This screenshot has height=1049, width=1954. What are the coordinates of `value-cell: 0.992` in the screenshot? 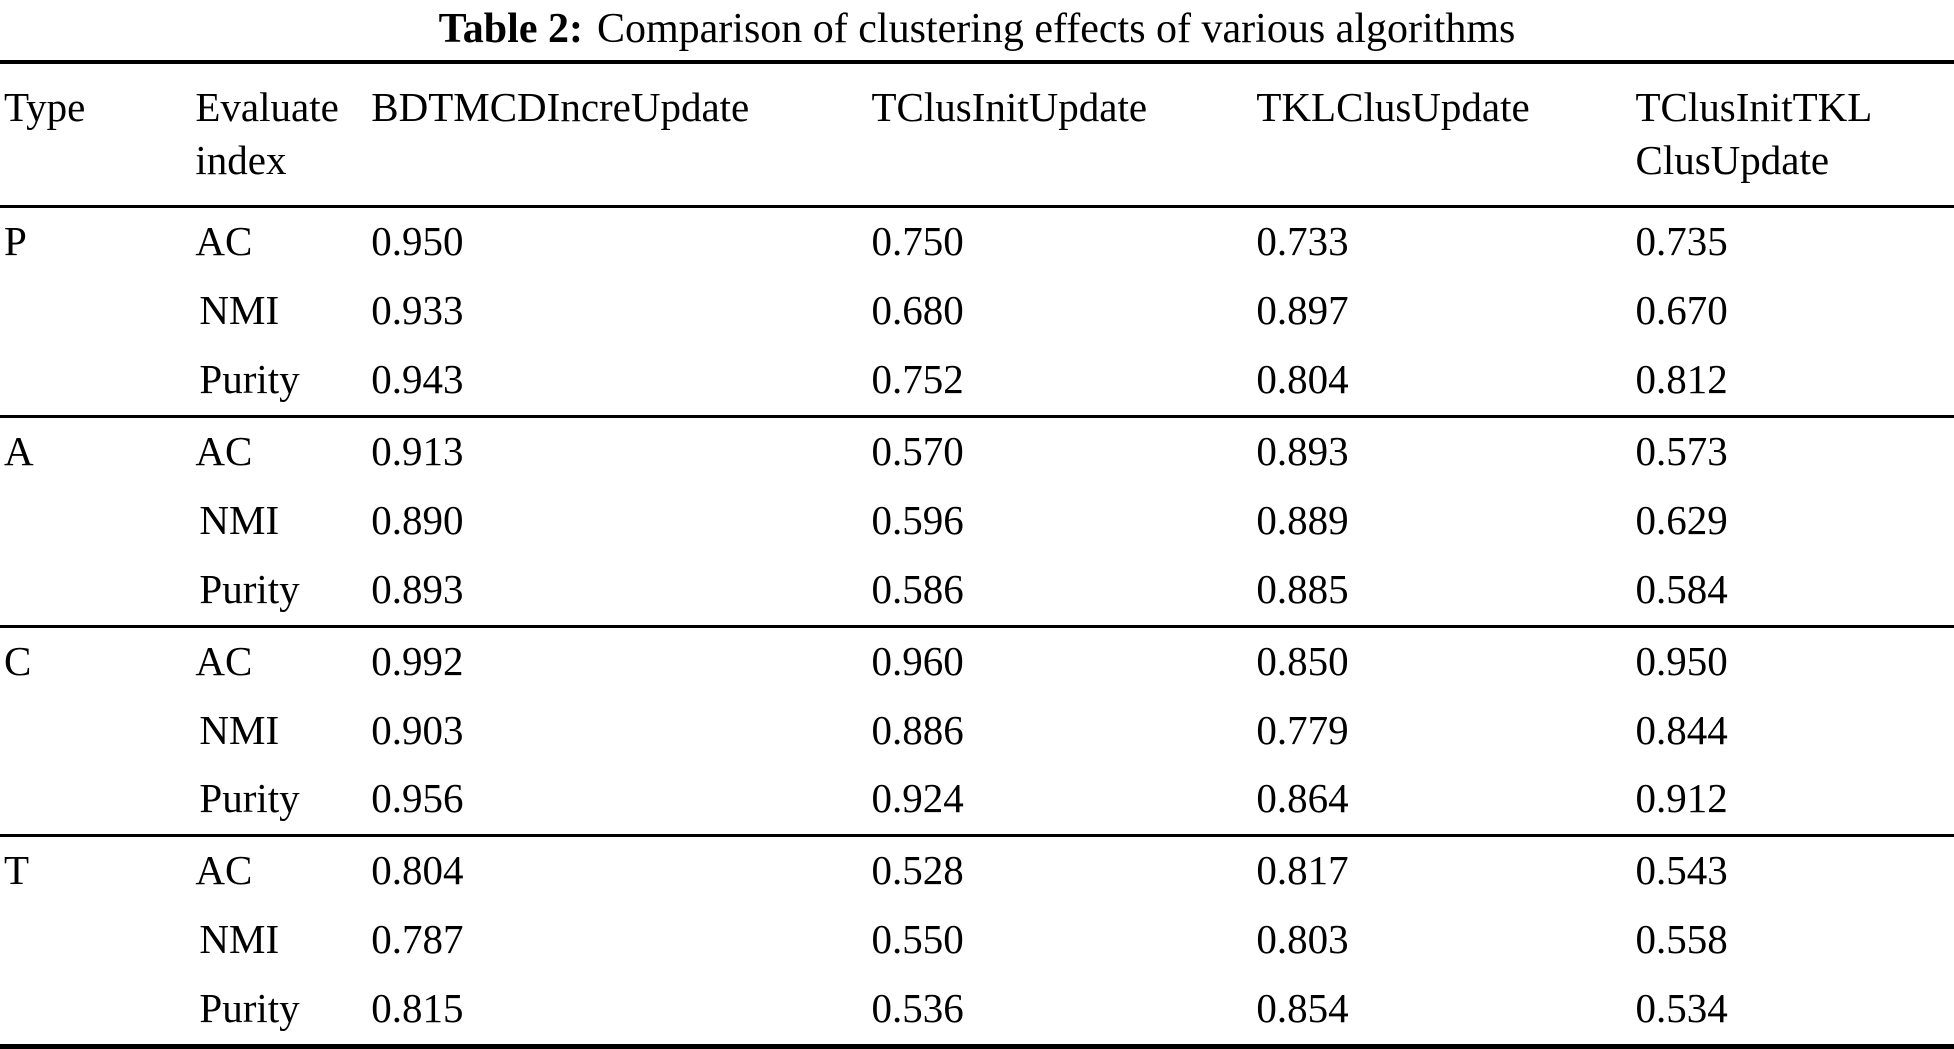 It's located at (621, 660).